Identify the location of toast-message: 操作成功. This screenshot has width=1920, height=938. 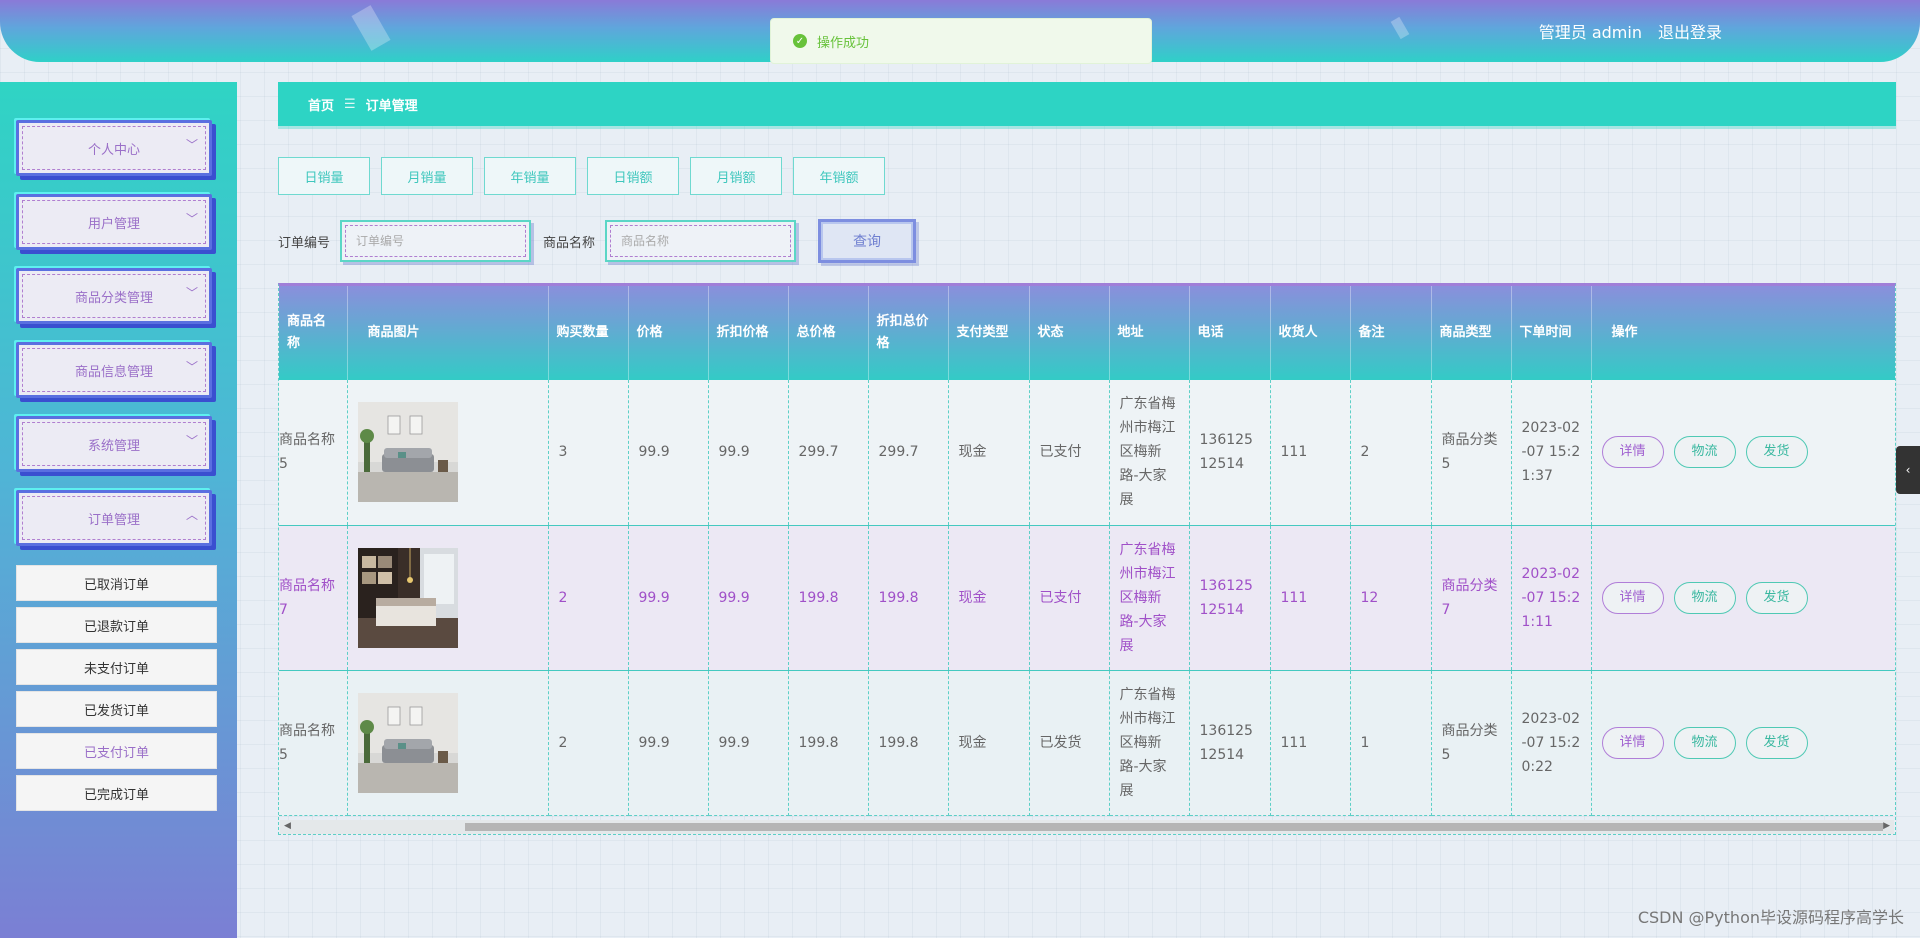
(843, 43).